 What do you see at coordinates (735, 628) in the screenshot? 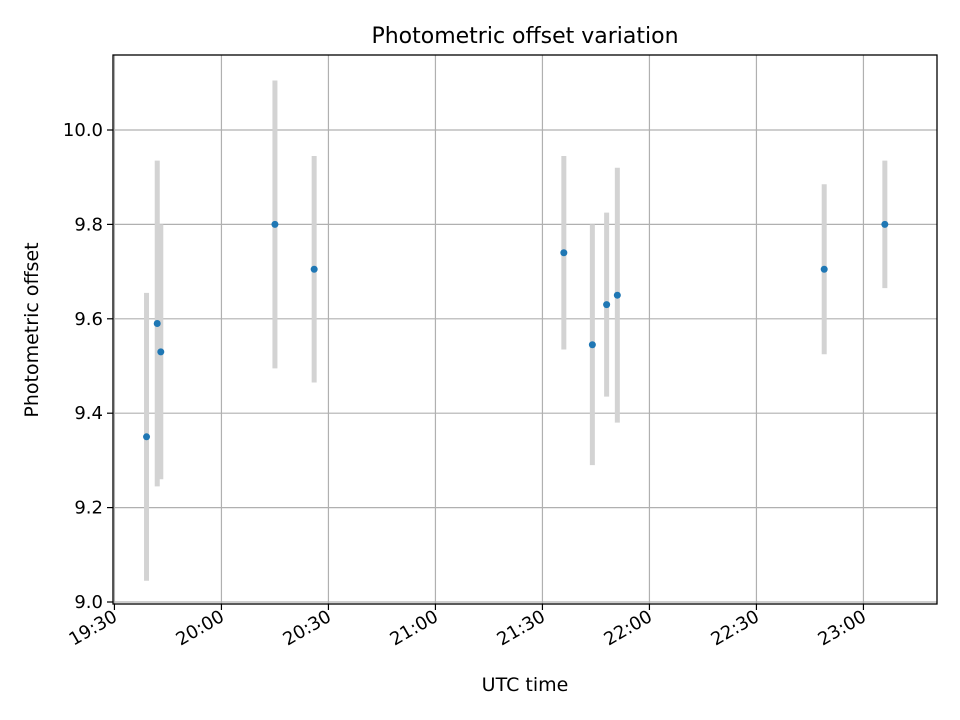
I see `x-tick-label: 22:30` at bounding box center [735, 628].